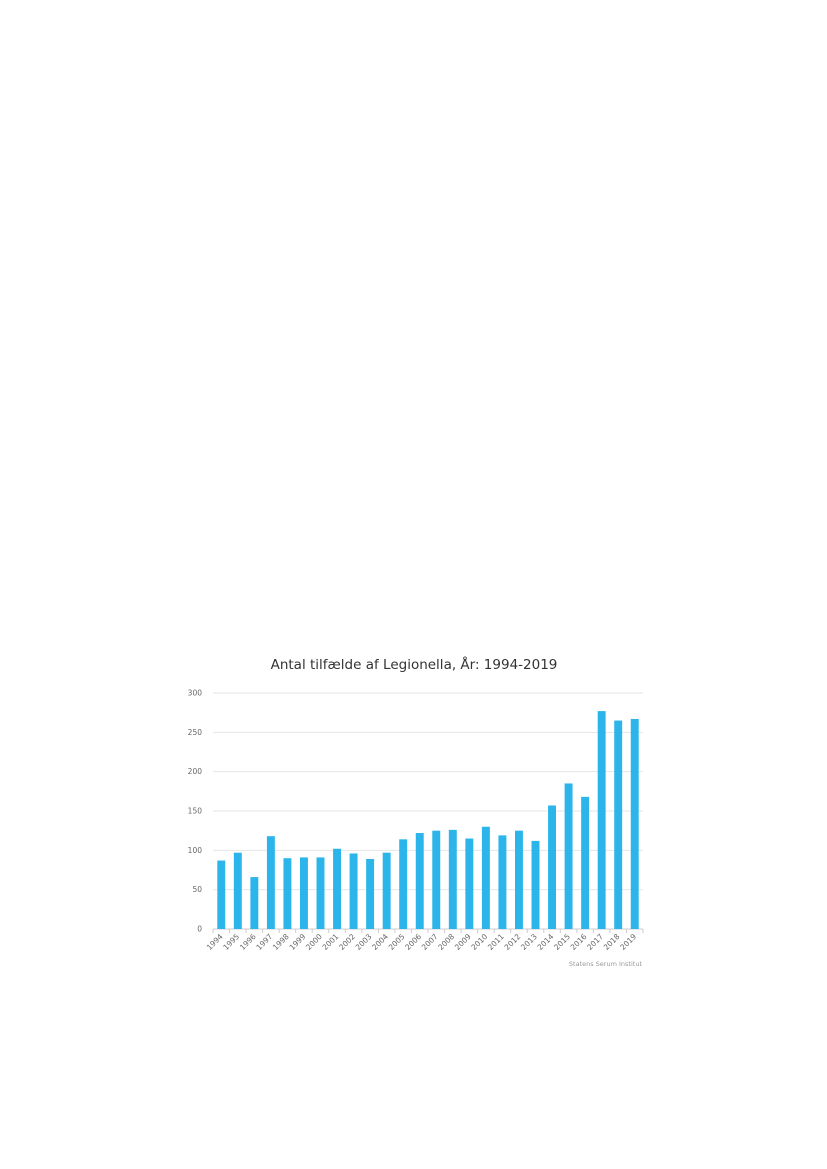 The height and width of the screenshot is (1169, 827). I want to click on x-tick-label: 2006, so click(413, 942).